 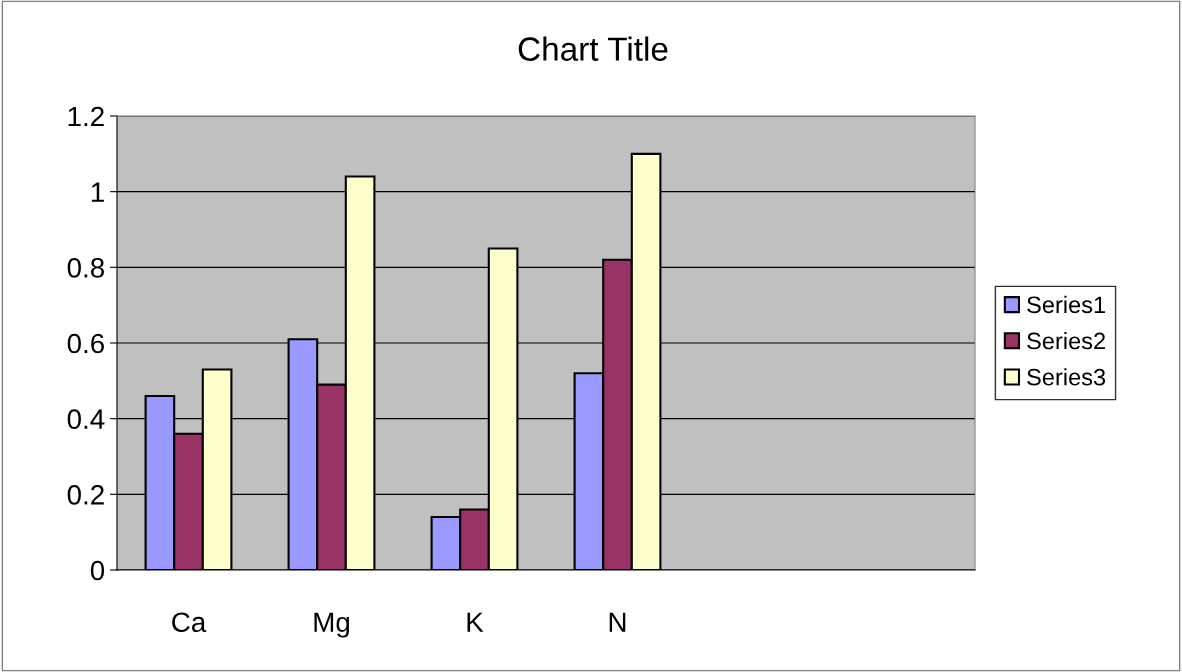 What do you see at coordinates (85, 495) in the screenshot?
I see `y-tick-label: 0.2` at bounding box center [85, 495].